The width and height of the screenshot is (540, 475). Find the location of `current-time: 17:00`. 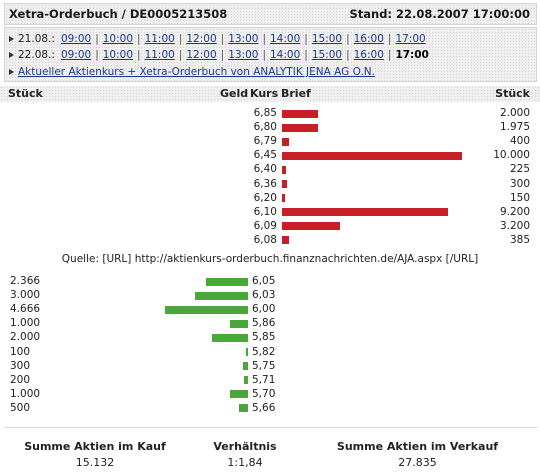

current-time: 17:00 is located at coordinates (412, 55).